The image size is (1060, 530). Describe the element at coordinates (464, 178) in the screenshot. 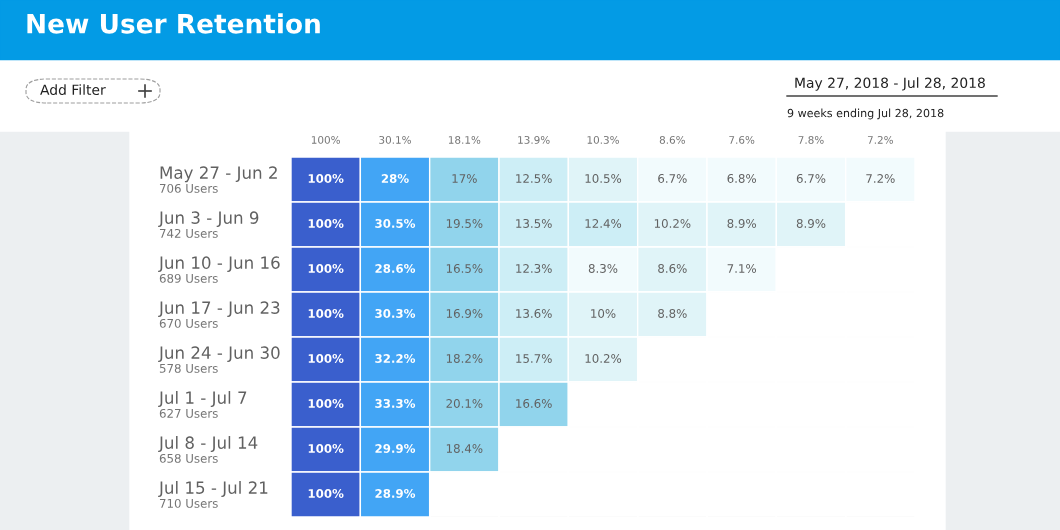

I see `data-label: 17%` at that location.